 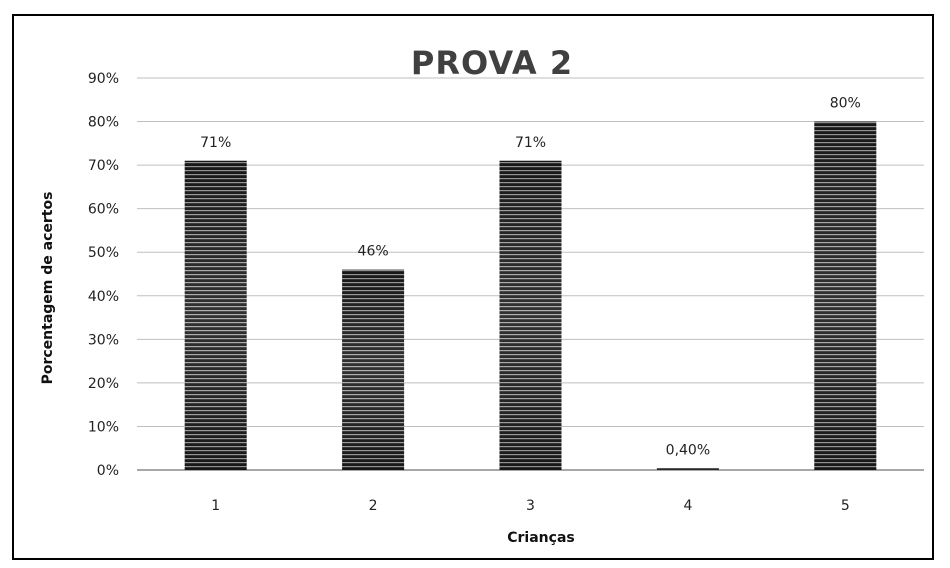 I want to click on data-label-5: 80%, so click(x=845, y=104).